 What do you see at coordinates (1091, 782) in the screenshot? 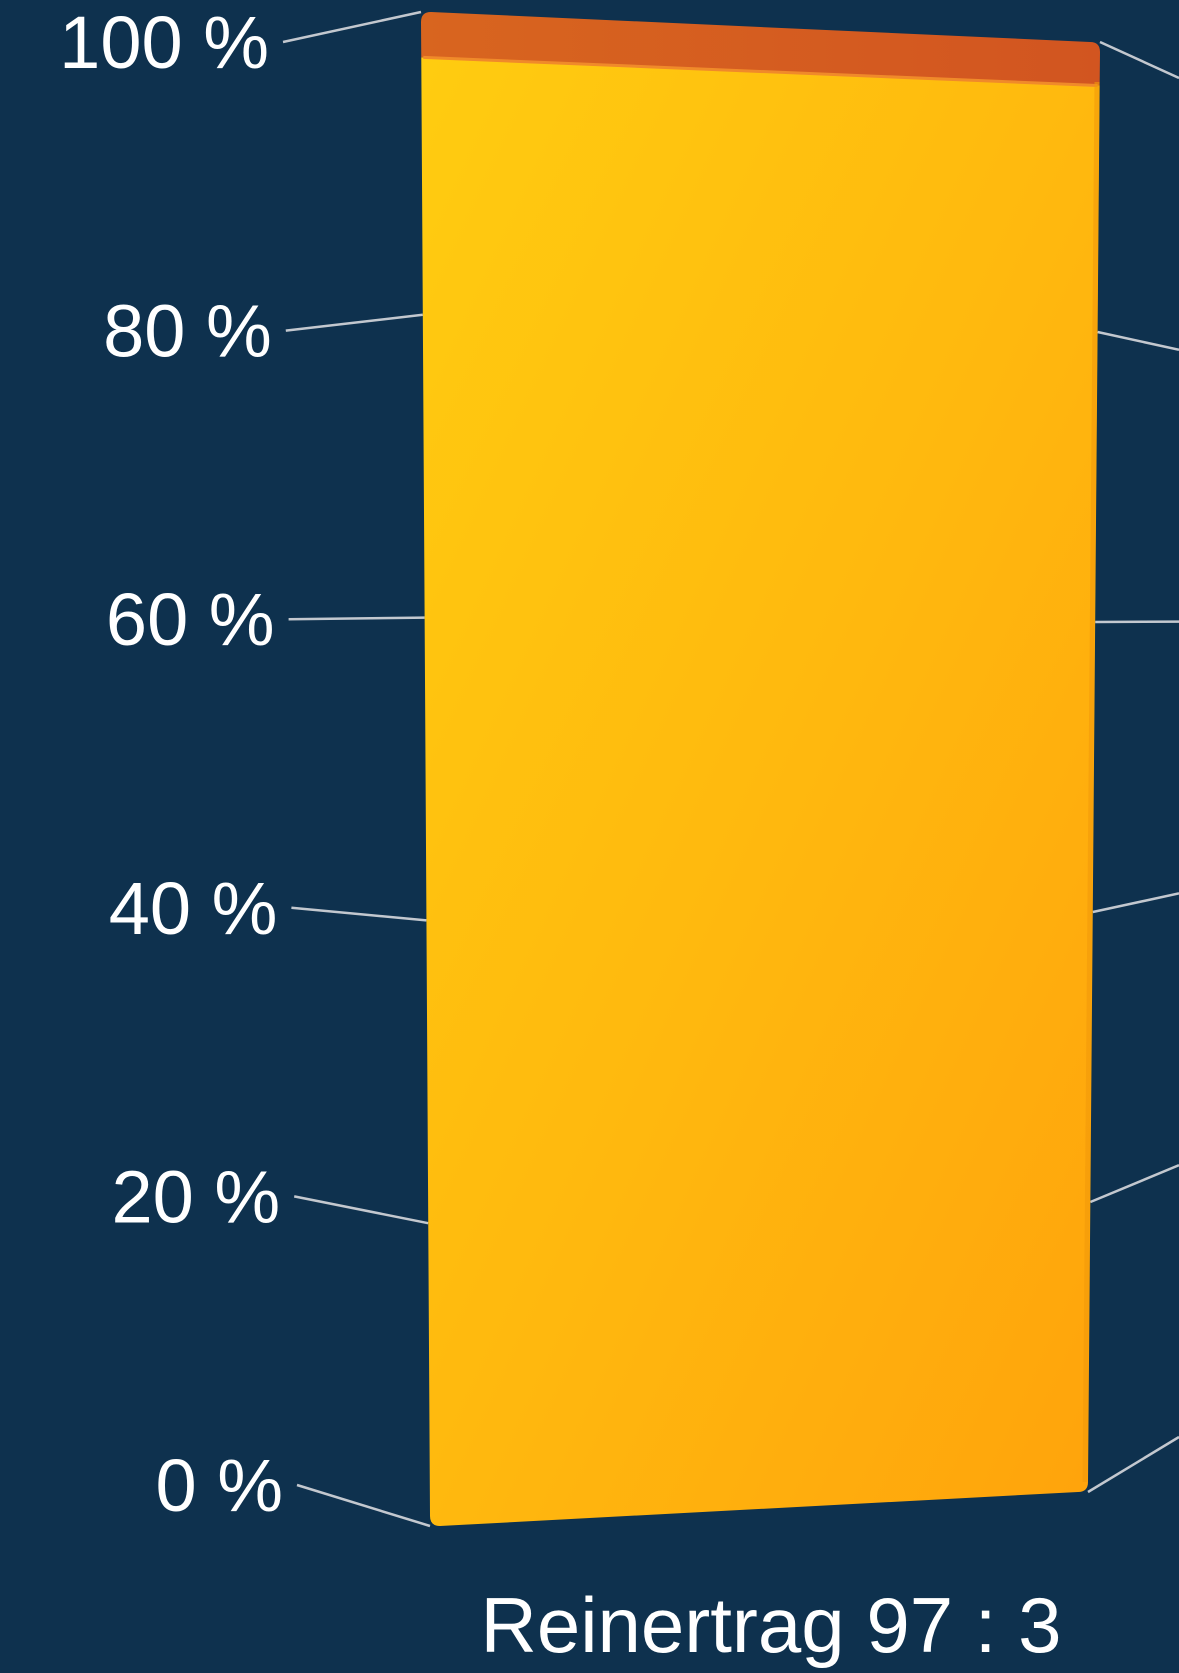
I see `bar-edge-highlight` at bounding box center [1091, 782].